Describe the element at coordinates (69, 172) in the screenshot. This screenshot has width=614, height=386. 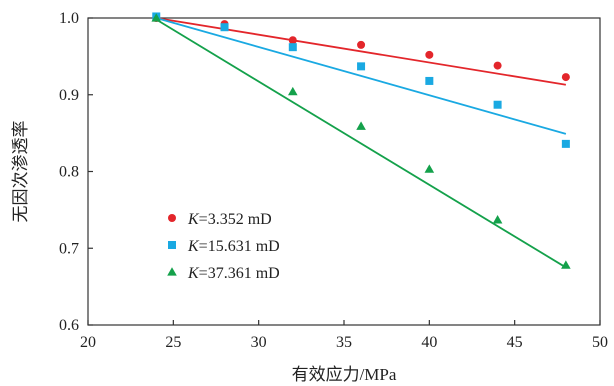
I see `y-tick-label: 0.8` at that location.